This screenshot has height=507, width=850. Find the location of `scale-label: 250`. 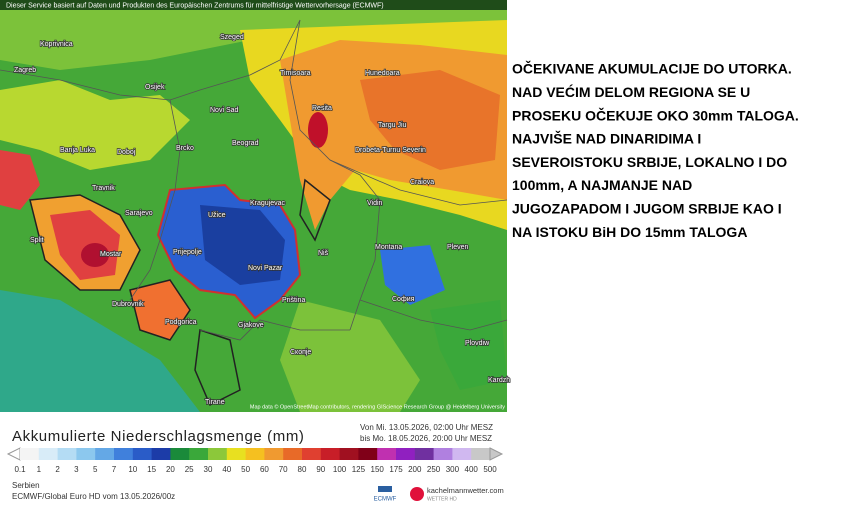

scale-label: 250 is located at coordinates (434, 469).